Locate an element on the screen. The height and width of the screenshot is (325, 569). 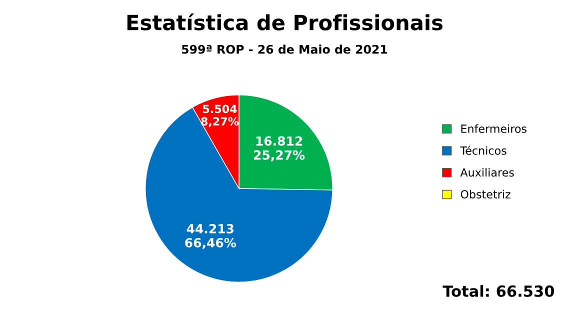
legend-label: Técnicos is located at coordinates (483, 150).